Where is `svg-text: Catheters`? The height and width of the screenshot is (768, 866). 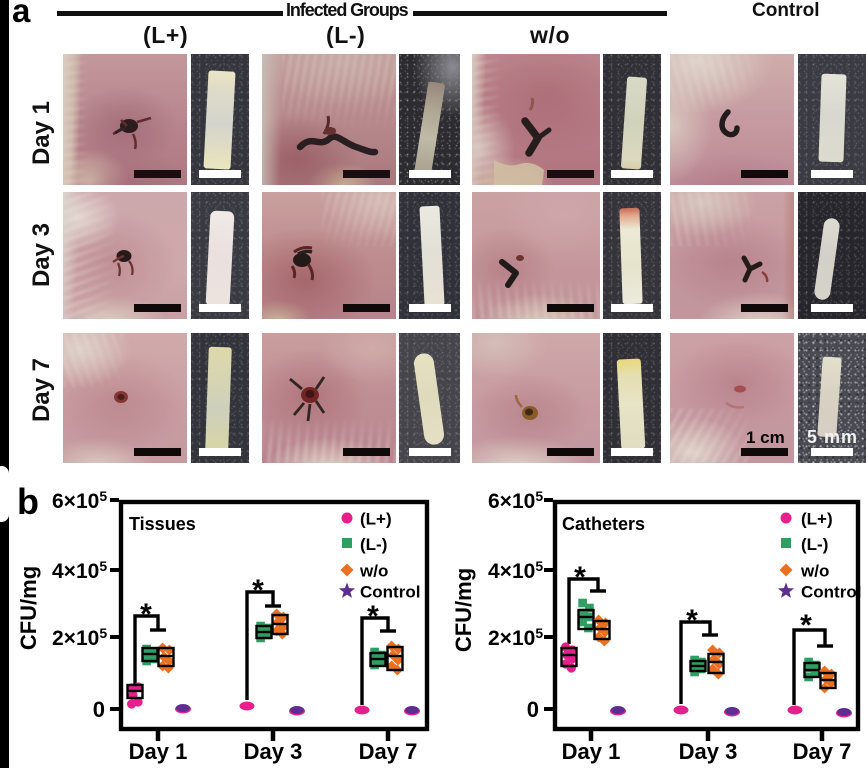
svg-text: Catheters is located at coordinates (603, 524).